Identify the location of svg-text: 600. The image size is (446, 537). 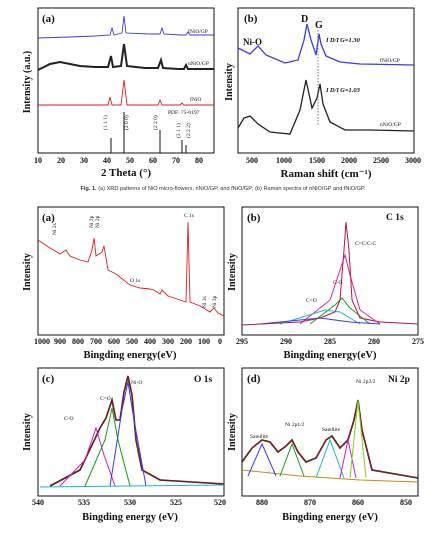
(114, 341).